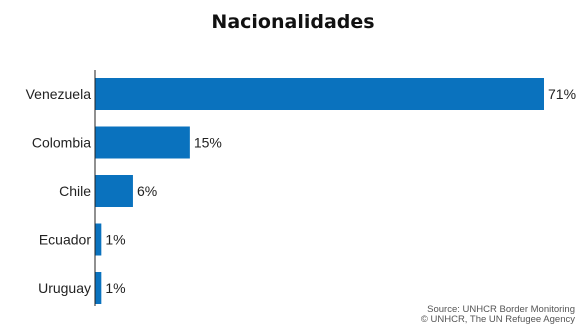 The width and height of the screenshot is (586, 329). Describe the element at coordinates (501, 309) in the screenshot. I see `source-note: Source: UNHCR Border Monitoring` at that location.